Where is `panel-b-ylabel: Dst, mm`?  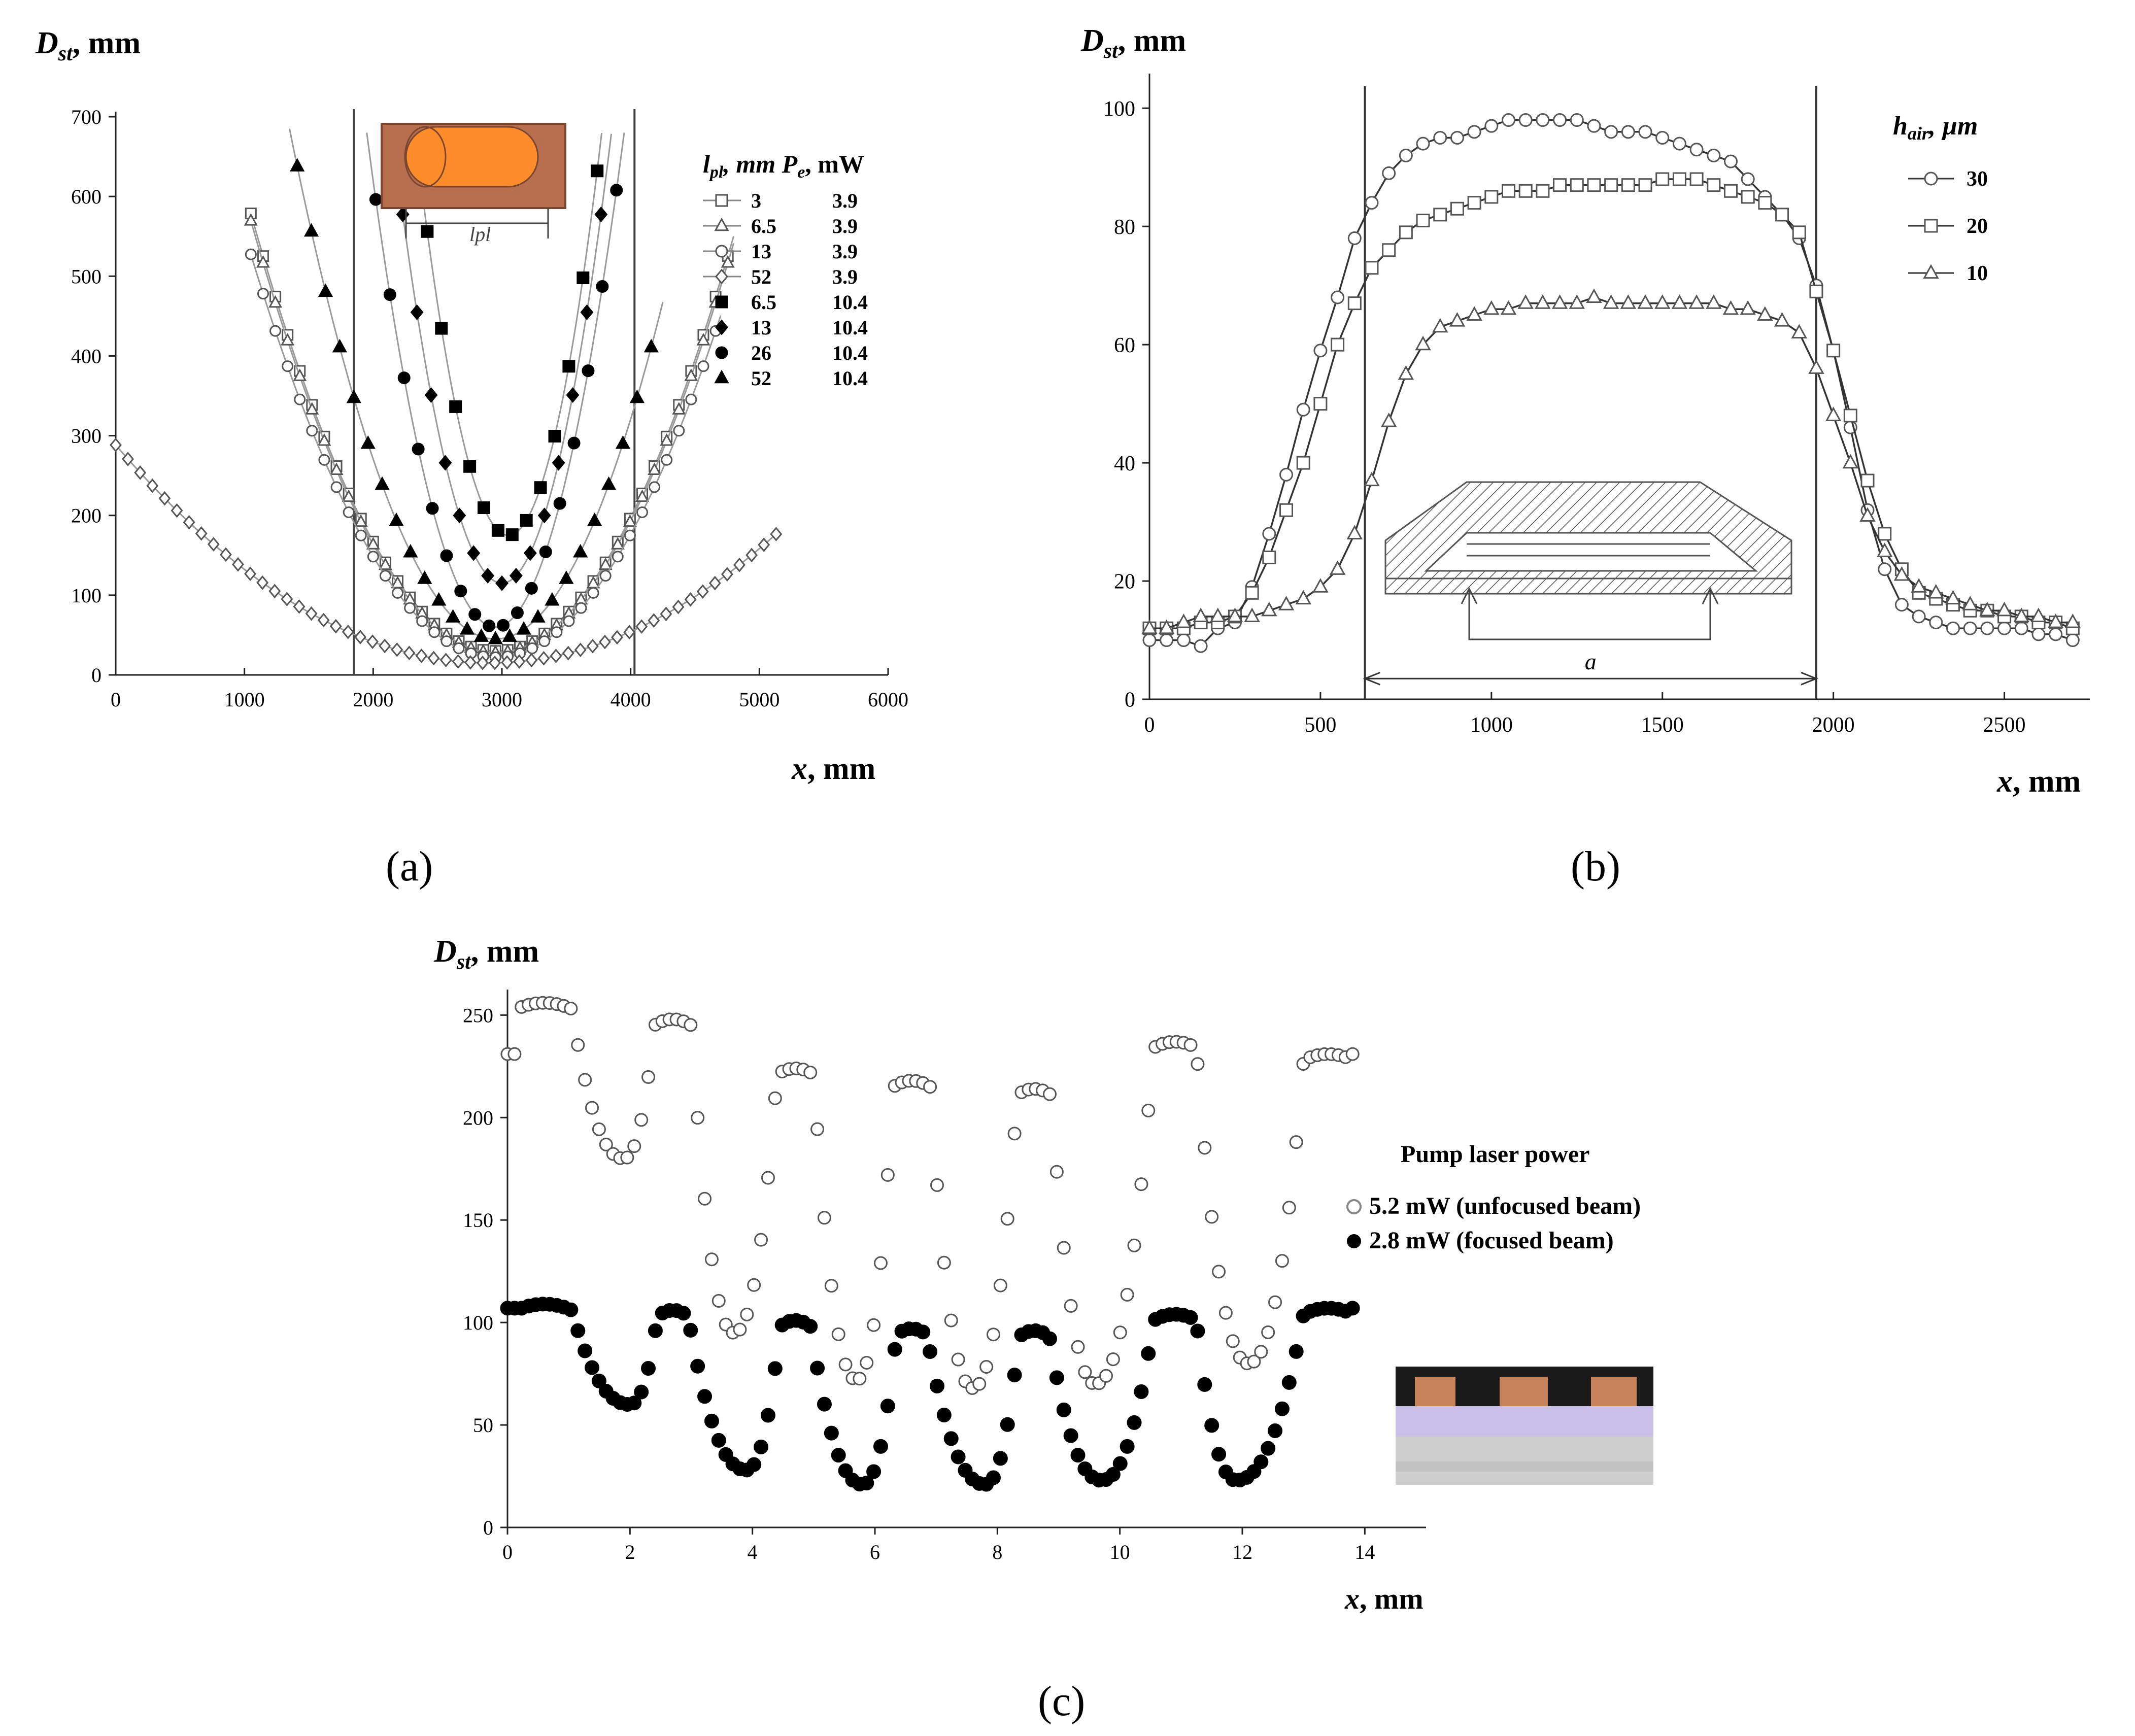 panel-b-ylabel: Dst, mm is located at coordinates (1133, 43).